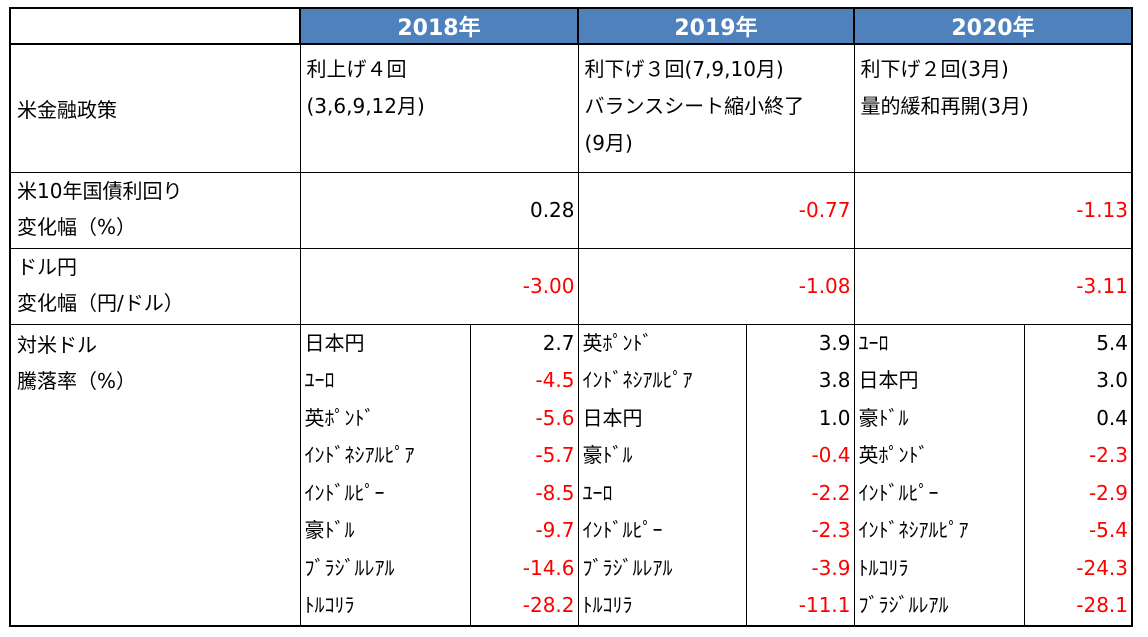  Describe the element at coordinates (1112, 380) in the screenshot. I see `currency-change-value: 3.0` at that location.